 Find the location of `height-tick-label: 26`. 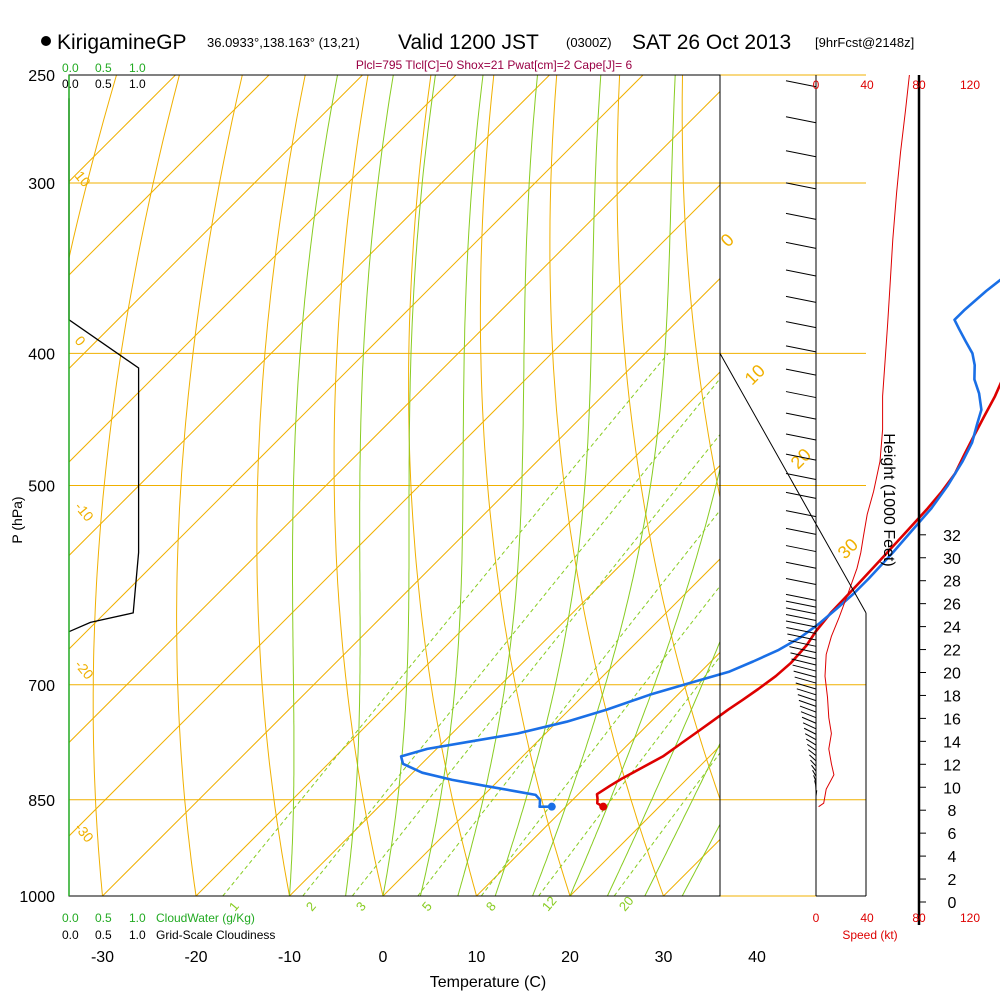

height-tick-label: 26 is located at coordinates (952, 605).